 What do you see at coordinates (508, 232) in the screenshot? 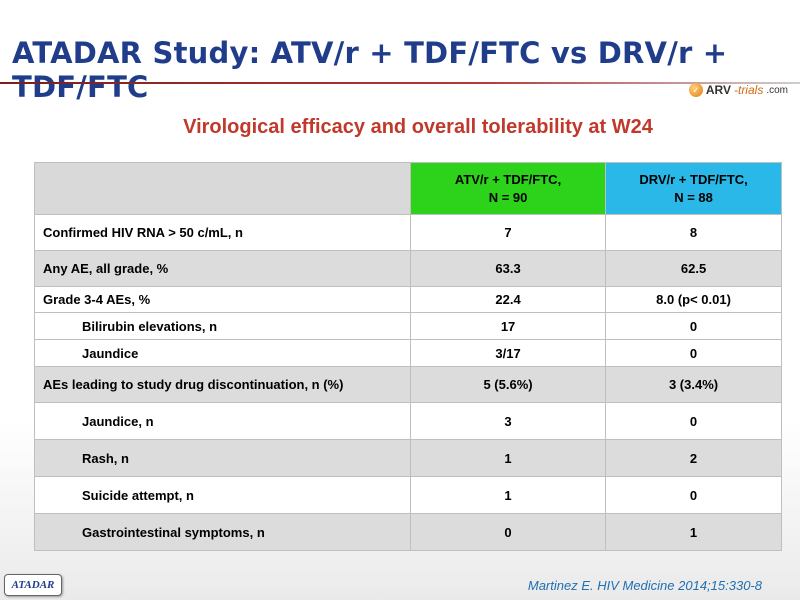
I see `atv-value: 7` at bounding box center [508, 232].